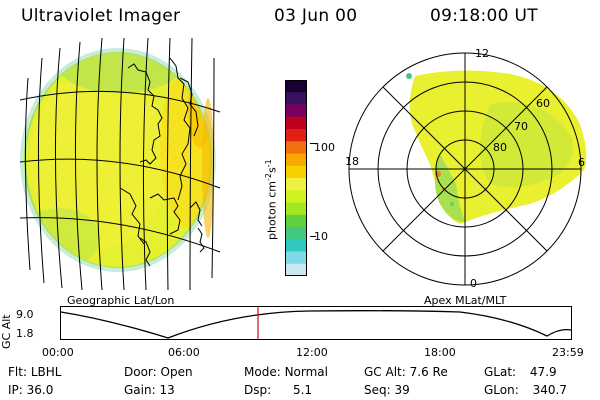 Image resolution: width=600 pixels, height=400 pixels. What do you see at coordinates (302, 390) in the screenshot?
I see `dsp-value: 5.1` at bounding box center [302, 390].